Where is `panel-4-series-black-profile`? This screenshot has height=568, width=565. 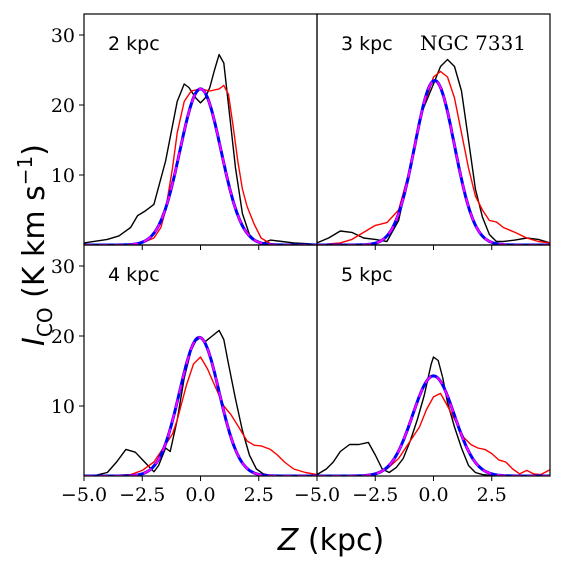
panel-4-series-black-profile is located at coordinates (433, 416).